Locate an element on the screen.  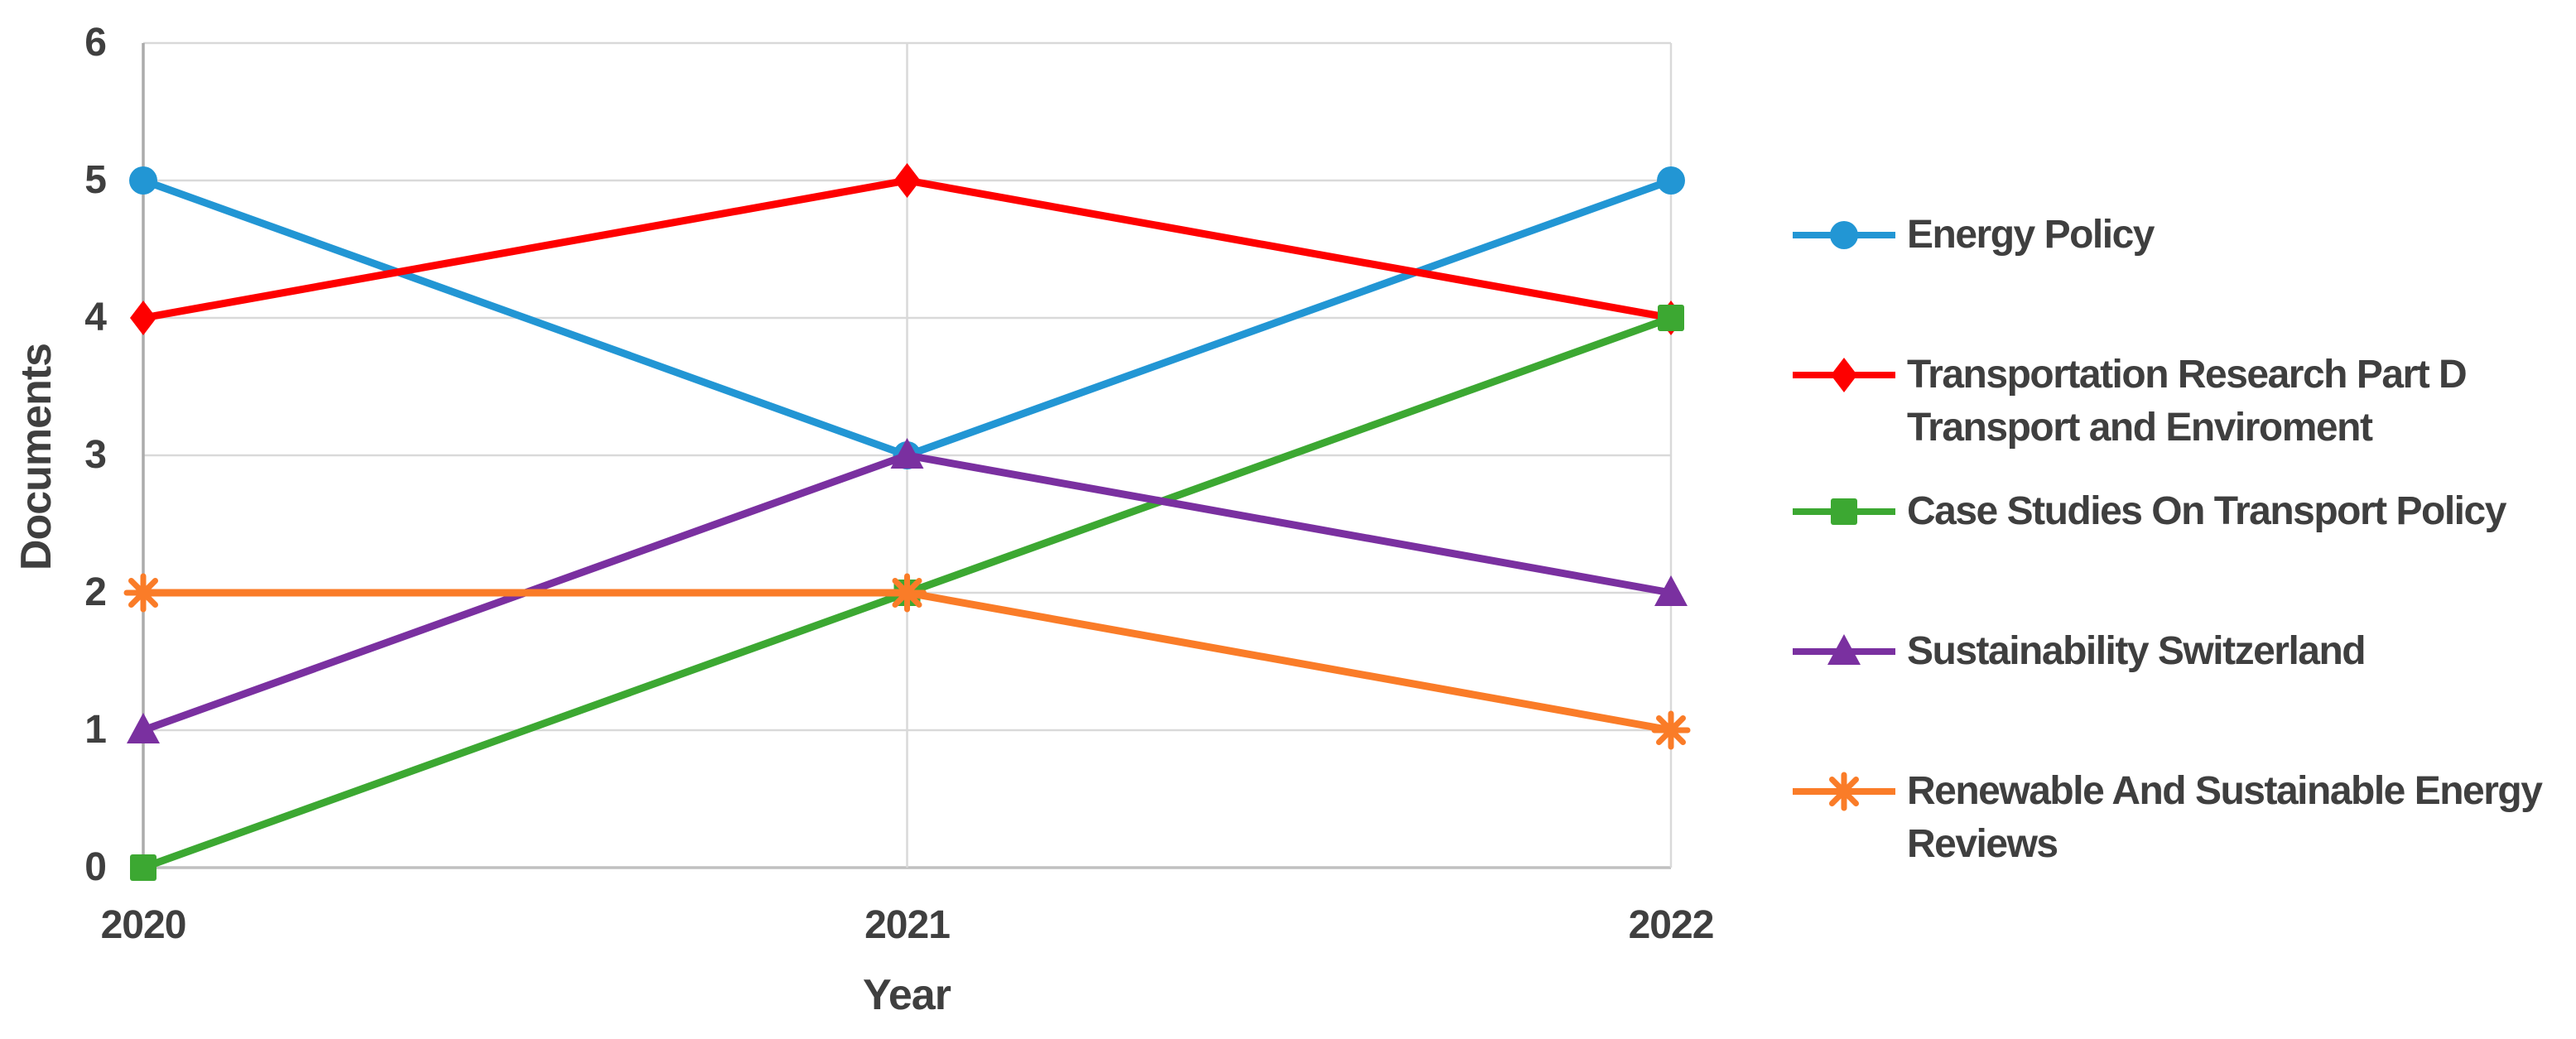
y-axis-title: Documents is located at coordinates (36, 457).